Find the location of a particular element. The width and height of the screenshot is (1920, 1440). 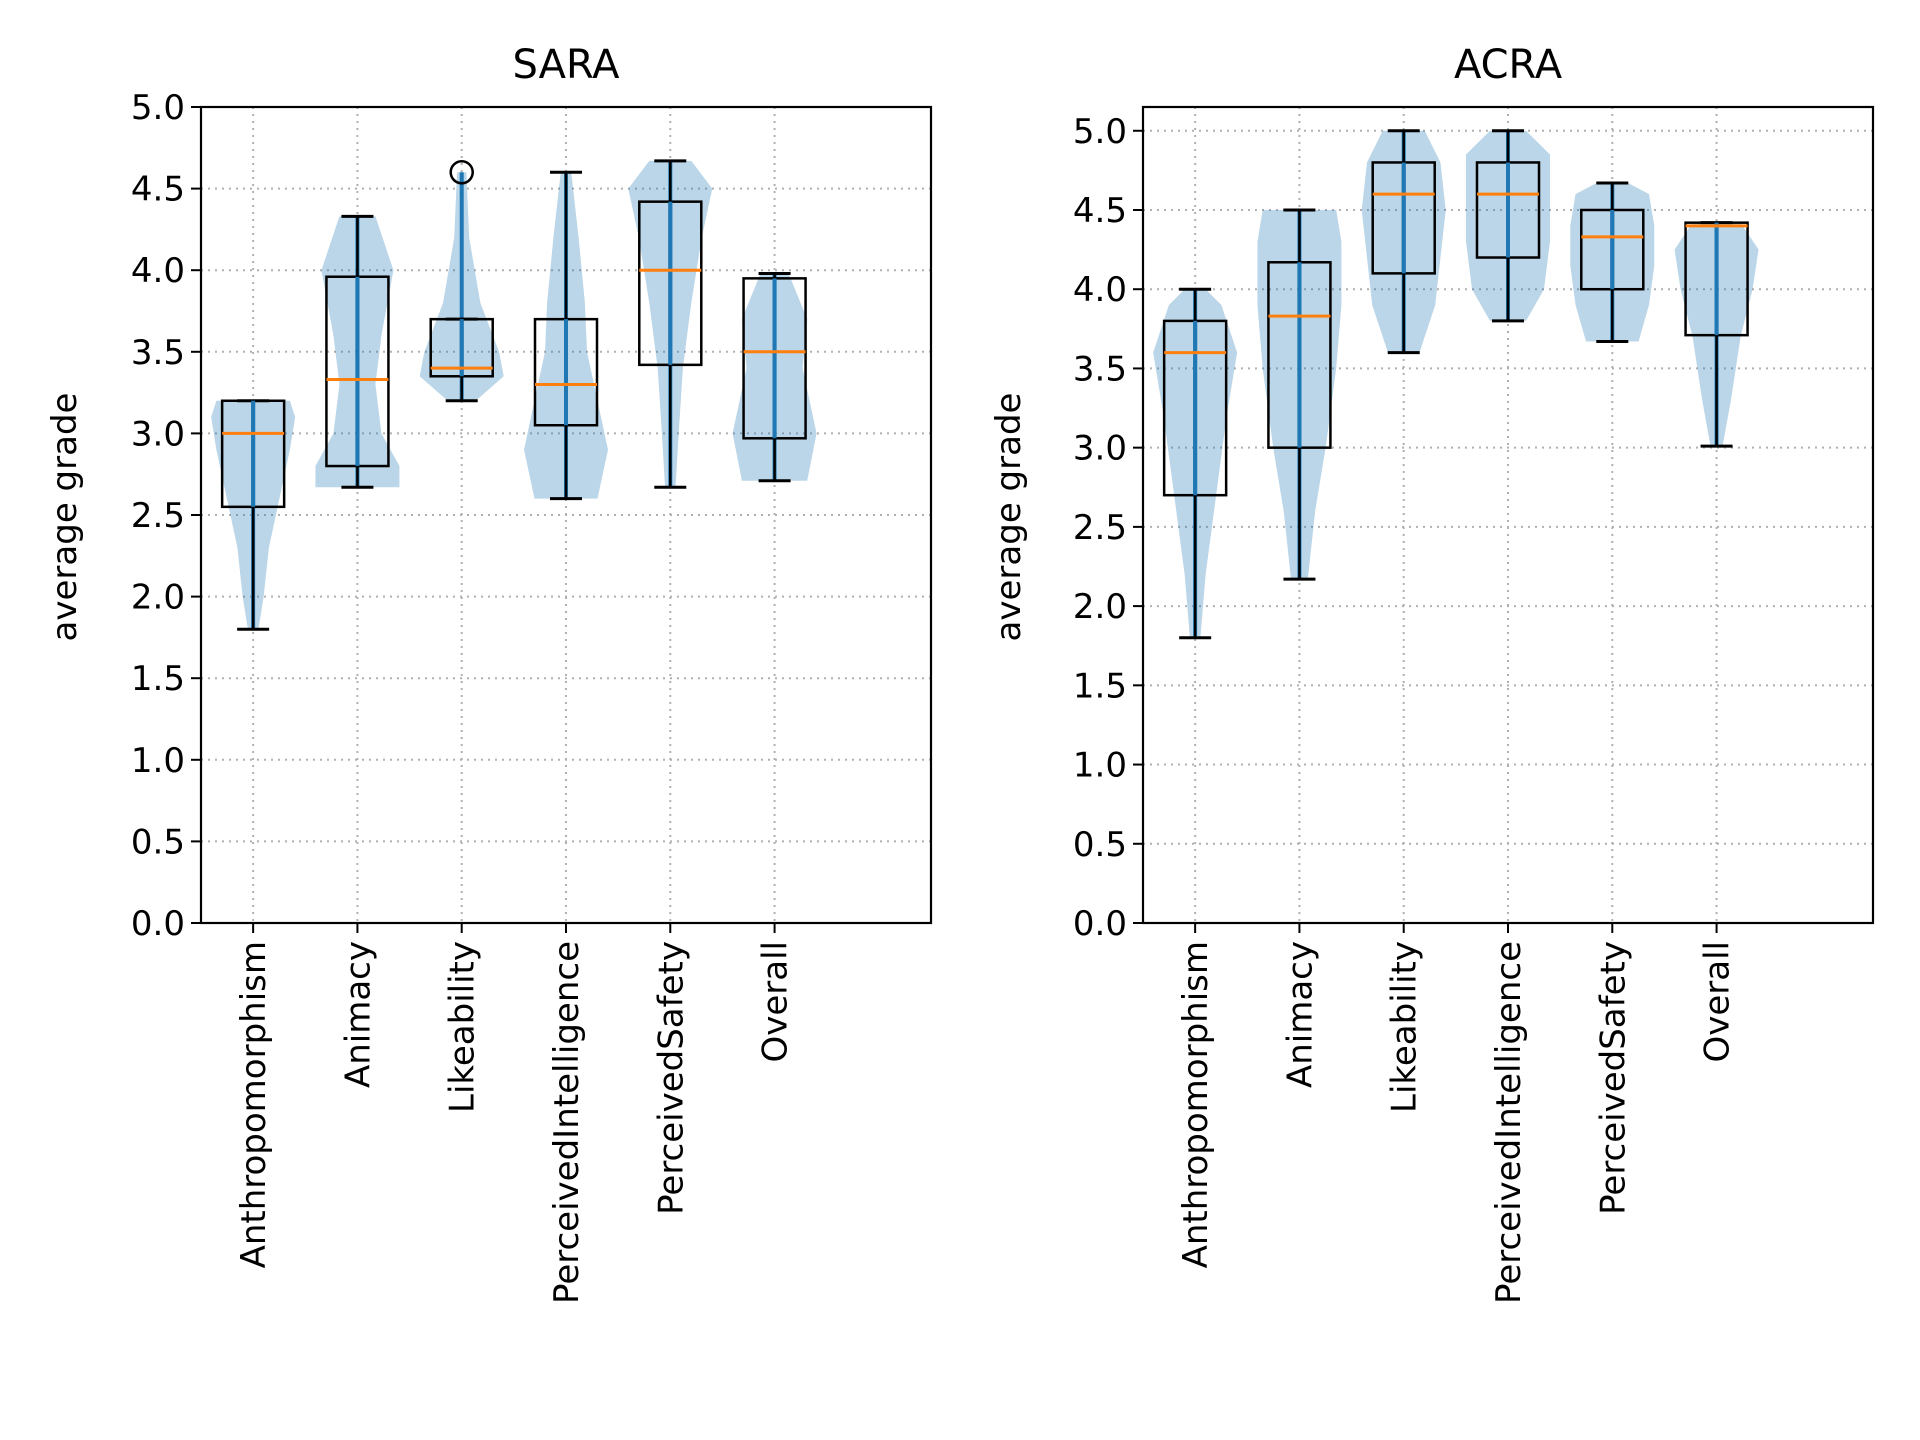

panel-title: SARA is located at coordinates (566, 65).